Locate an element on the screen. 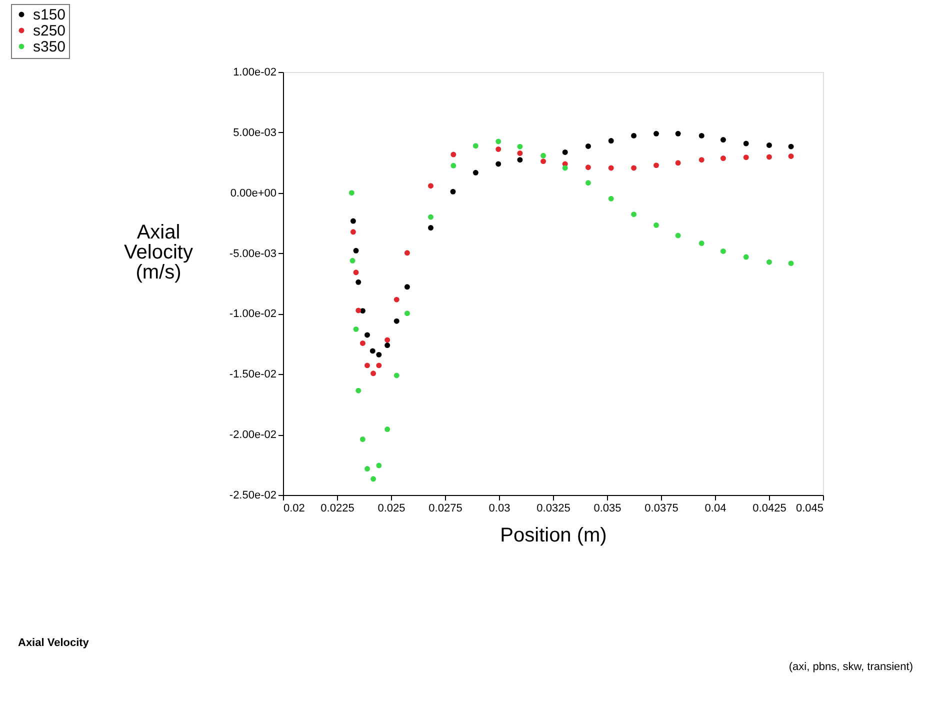 The width and height of the screenshot is (926, 705). legend-label: s250 is located at coordinates (49, 31).